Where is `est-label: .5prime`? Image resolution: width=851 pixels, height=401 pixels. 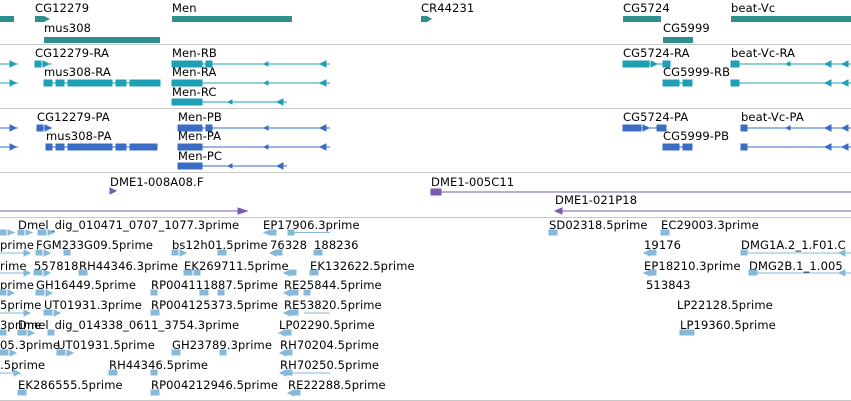
est-label: .5prime is located at coordinates (23, 365).